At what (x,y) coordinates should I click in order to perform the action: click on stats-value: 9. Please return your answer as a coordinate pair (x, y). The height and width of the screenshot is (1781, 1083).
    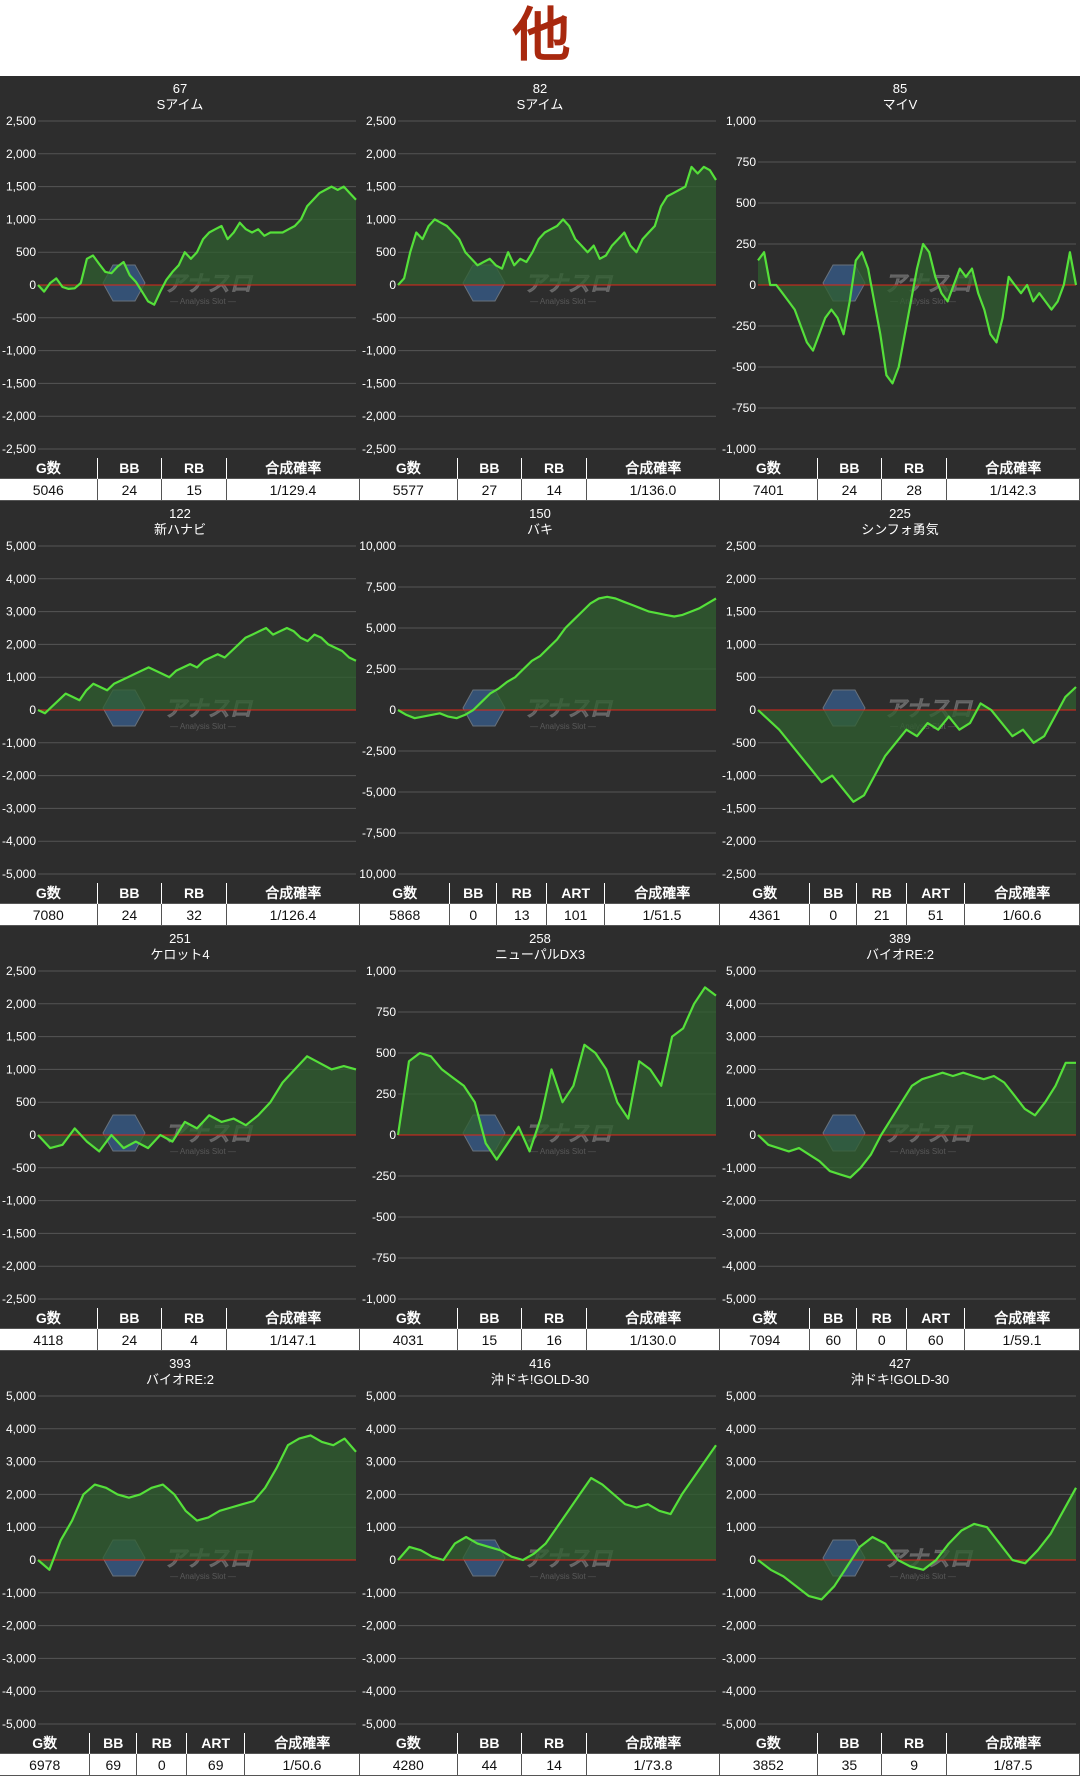
    Looking at the image, I should click on (914, 1764).